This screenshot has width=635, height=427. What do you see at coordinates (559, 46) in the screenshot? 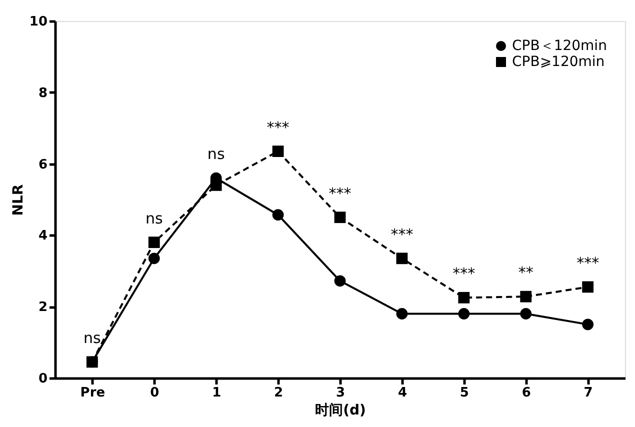
I see `legend-label: CPB＜120min` at bounding box center [559, 46].